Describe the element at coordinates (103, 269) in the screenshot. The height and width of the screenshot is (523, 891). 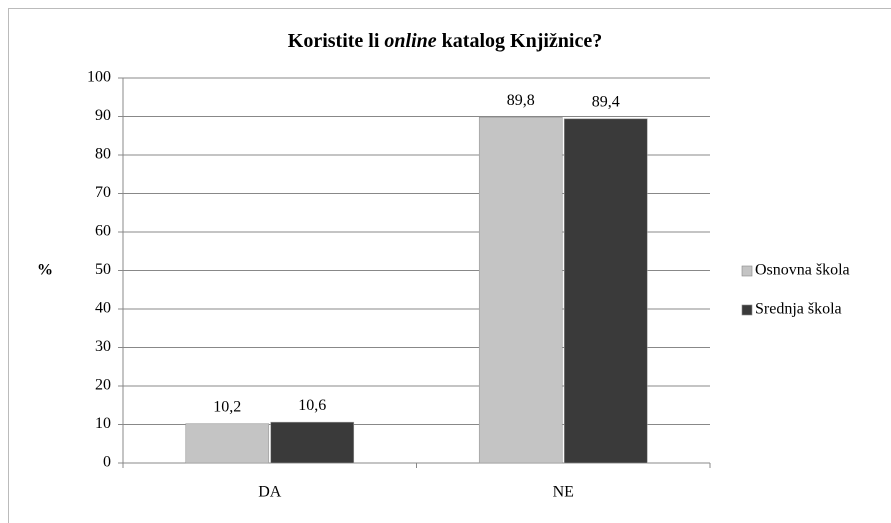
I see `y-tick-label: 50` at that location.